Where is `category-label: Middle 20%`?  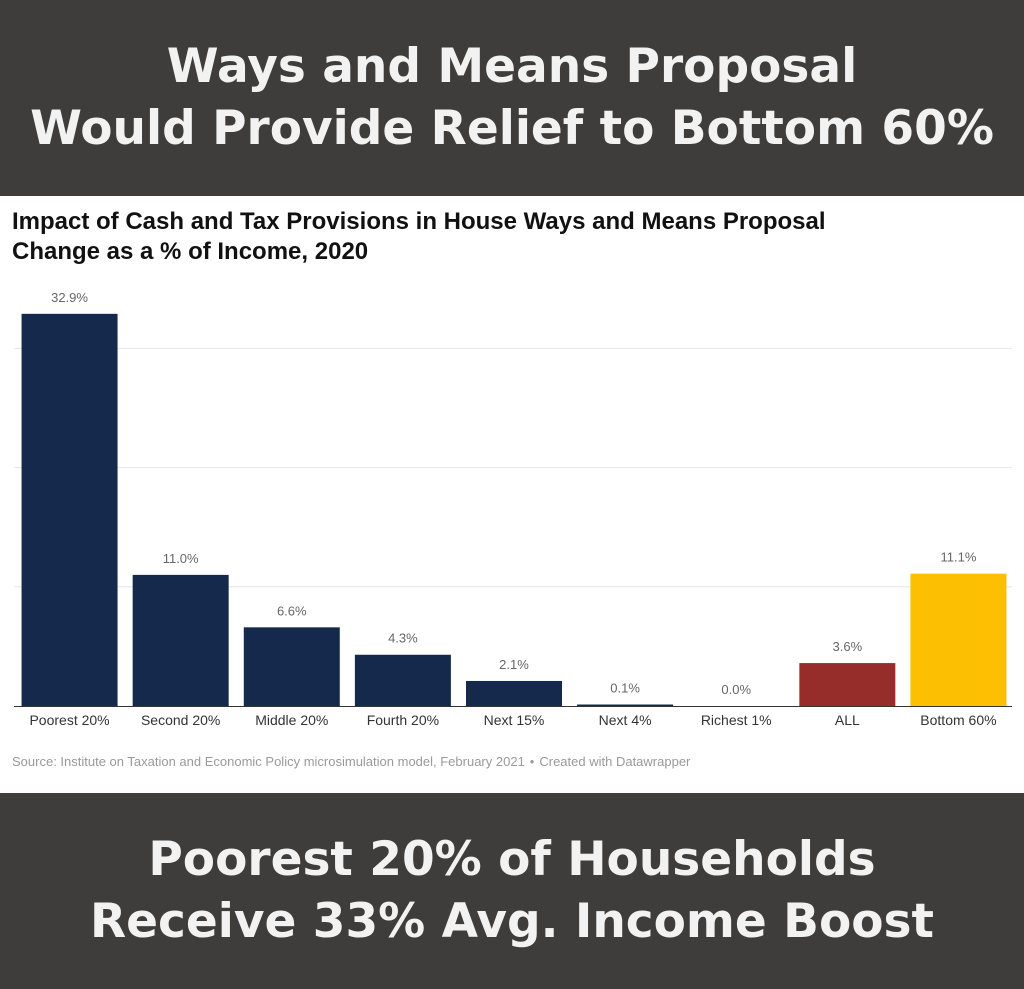 category-label: Middle 20% is located at coordinates (291, 720).